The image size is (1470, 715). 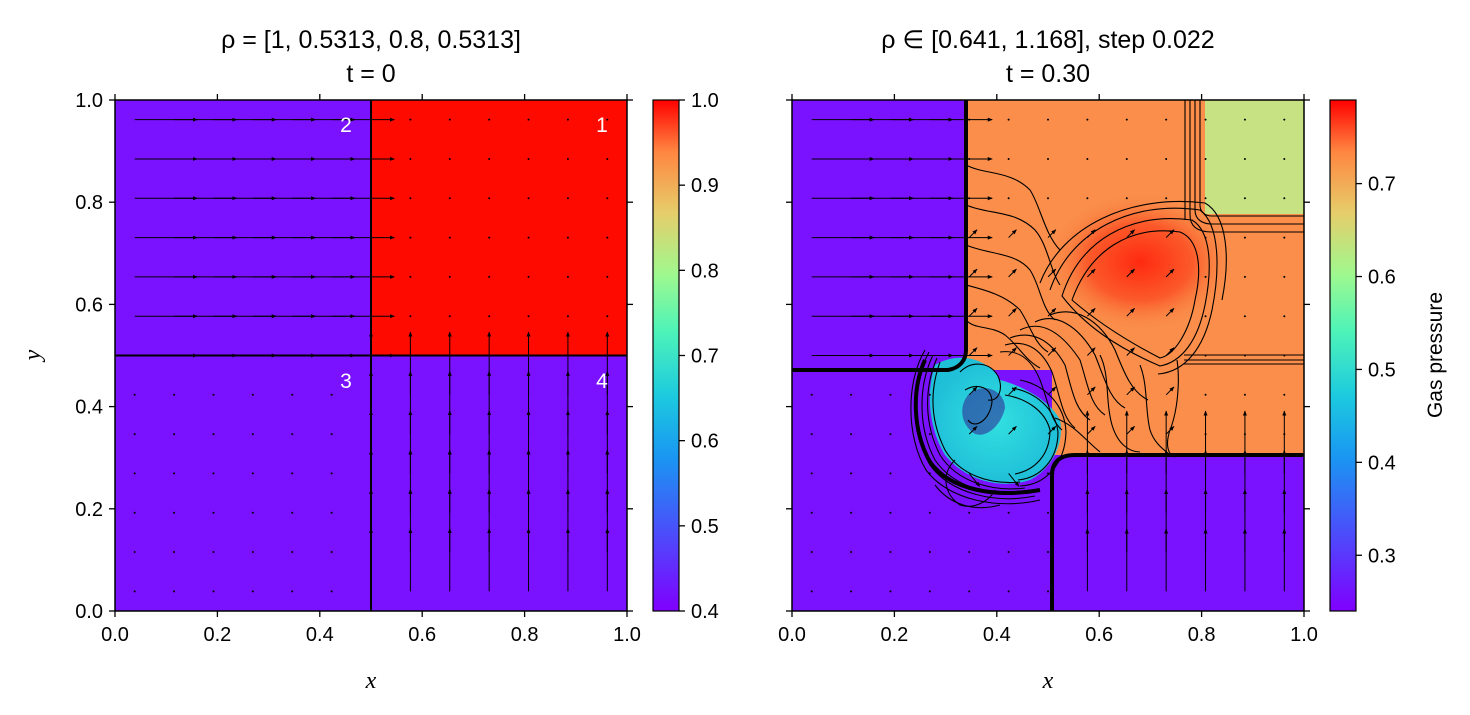 I want to click on right-colorbar-tick-label: 0.5, so click(x=1382, y=370).